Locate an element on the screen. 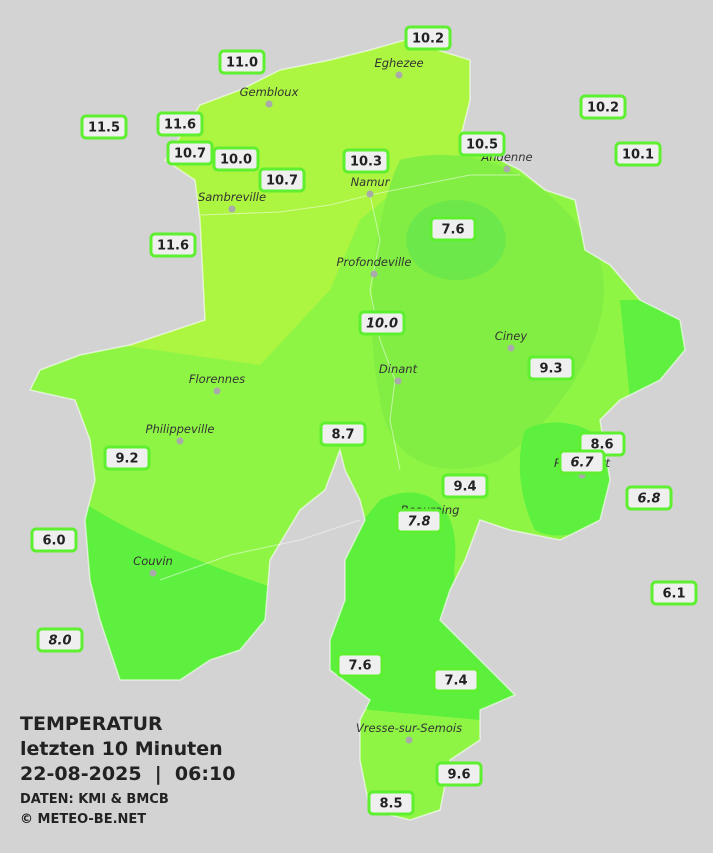 Image resolution: width=713 pixels, height=853 pixels. station: 9.4 is located at coordinates (465, 486).